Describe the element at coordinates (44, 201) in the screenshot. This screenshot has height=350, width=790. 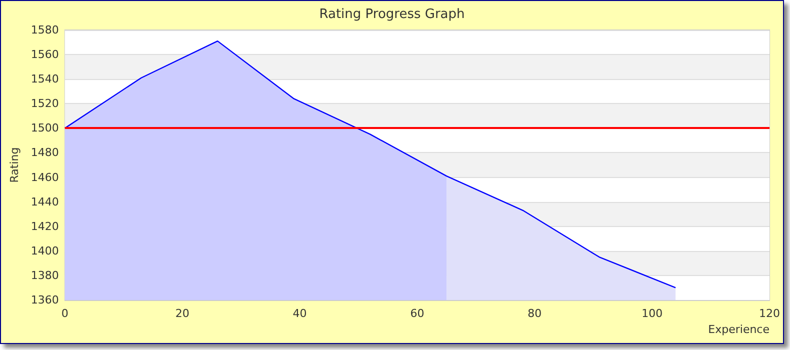
I see `y-tick-label: 1440` at that location.